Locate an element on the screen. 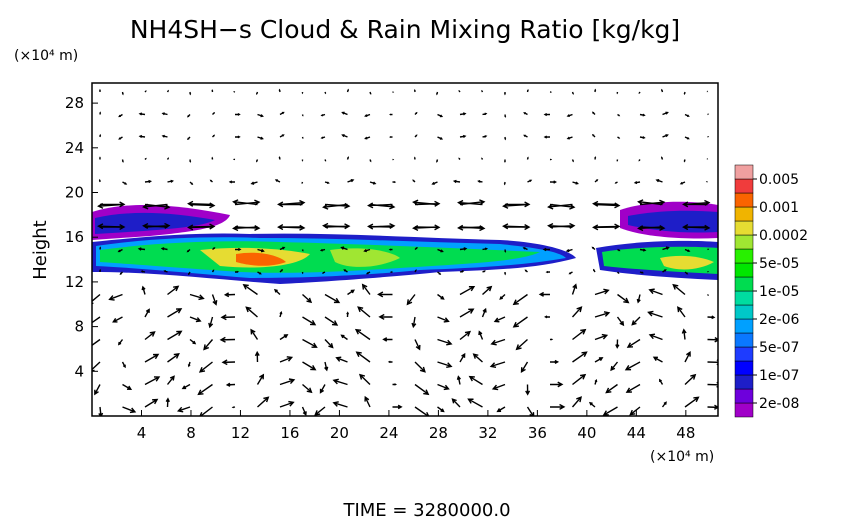  y-tick-label: 12 is located at coordinates (74, 282).